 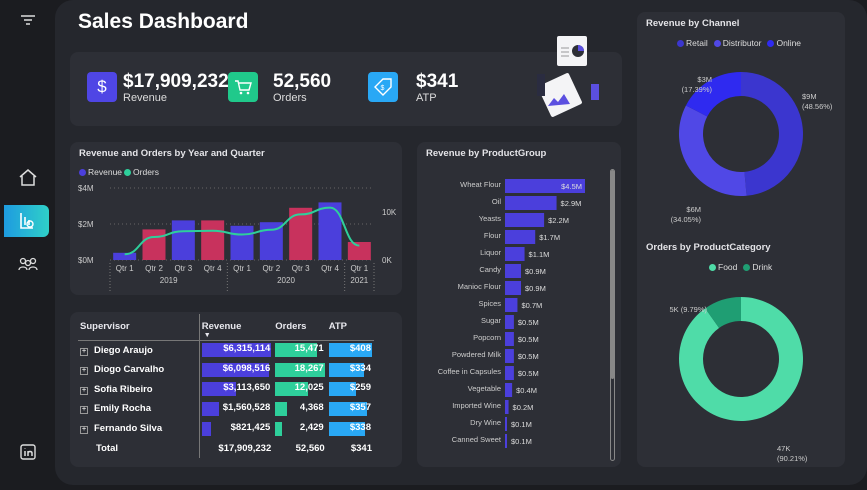 What do you see at coordinates (487, 337) in the screenshot?
I see `category-label: Popcorn` at bounding box center [487, 337].